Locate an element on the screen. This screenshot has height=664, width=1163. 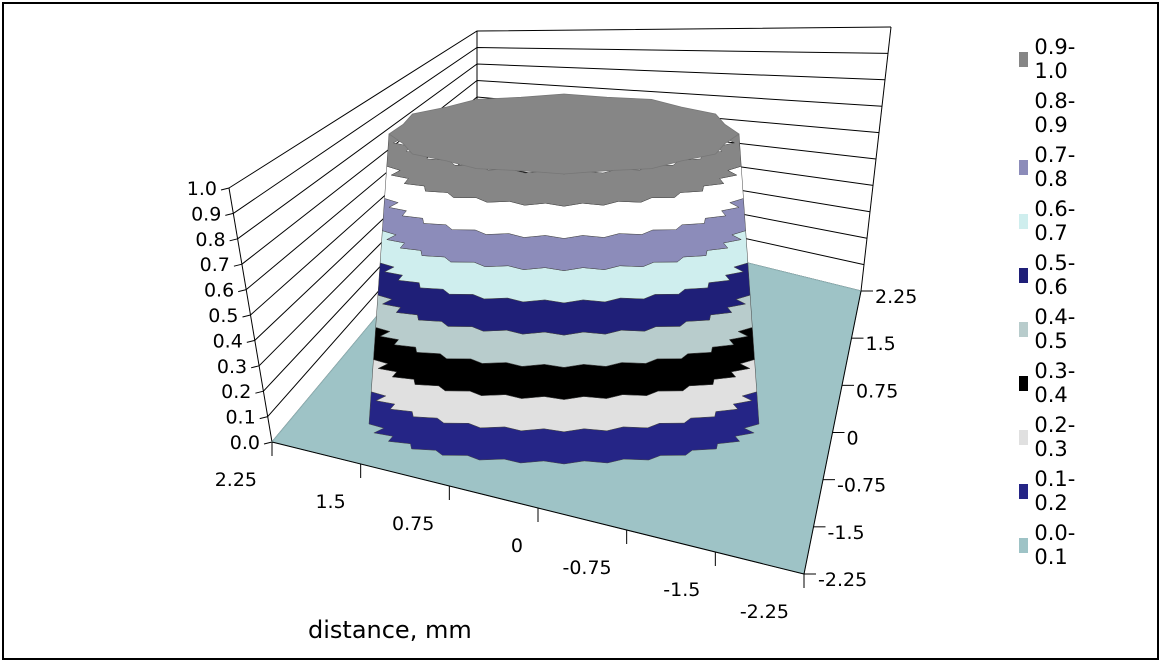
front-tick-label: 0.75 is located at coordinates (413, 524).